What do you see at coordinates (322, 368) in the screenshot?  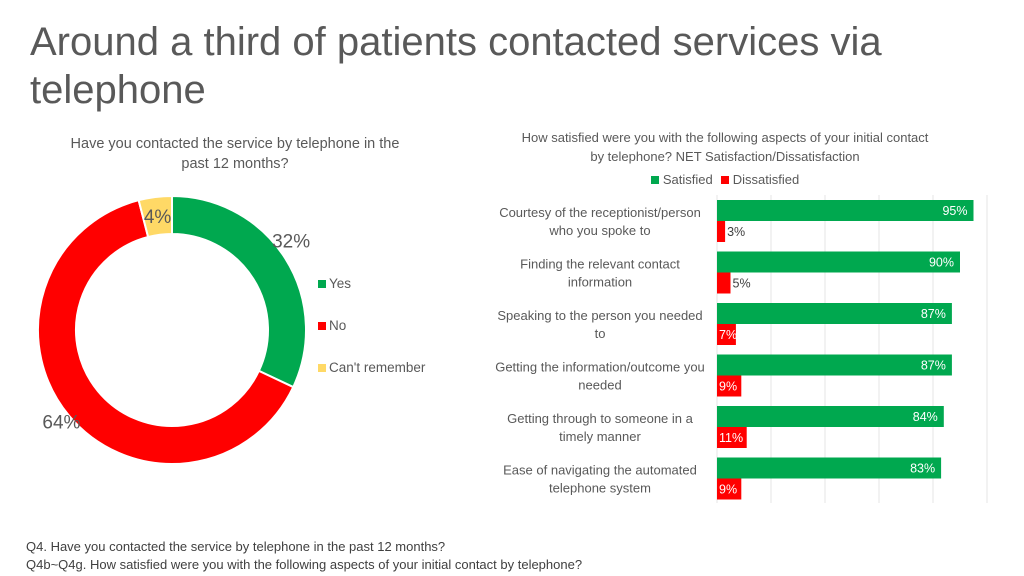 I see `donut-legend-swatch-can-t-remember` at bounding box center [322, 368].